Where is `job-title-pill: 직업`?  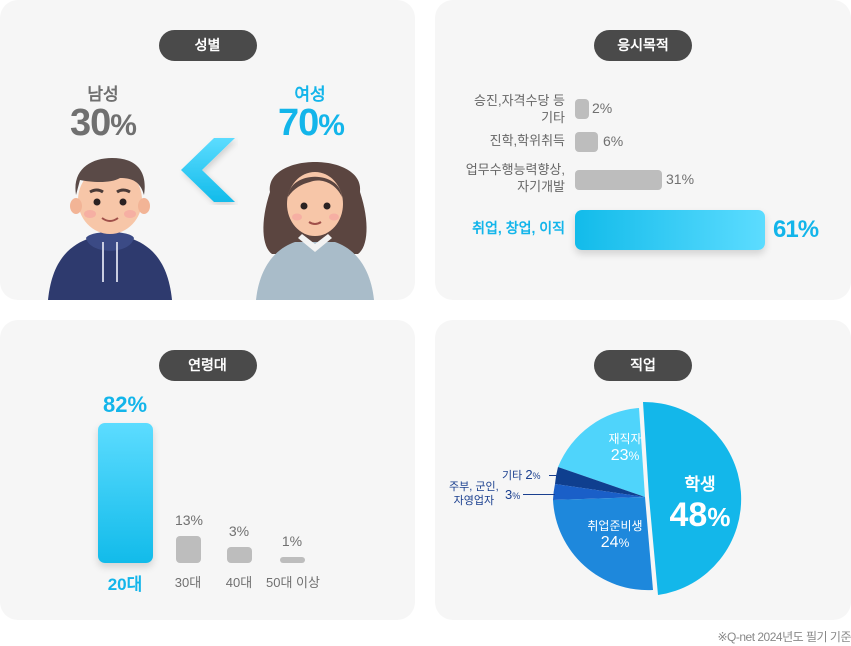
job-title-pill: 직업 is located at coordinates (643, 365).